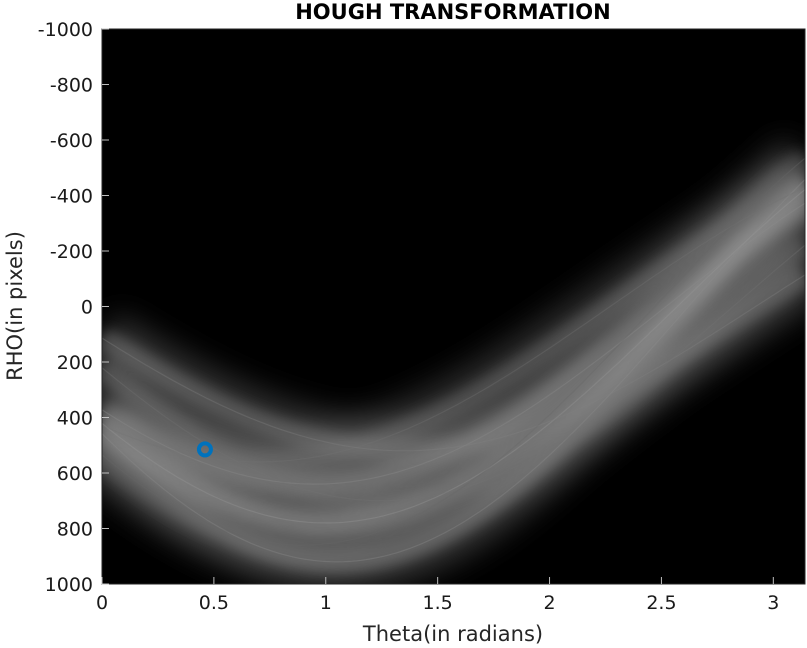  I want to click on y-tick-label: -600, so click(71, 141).